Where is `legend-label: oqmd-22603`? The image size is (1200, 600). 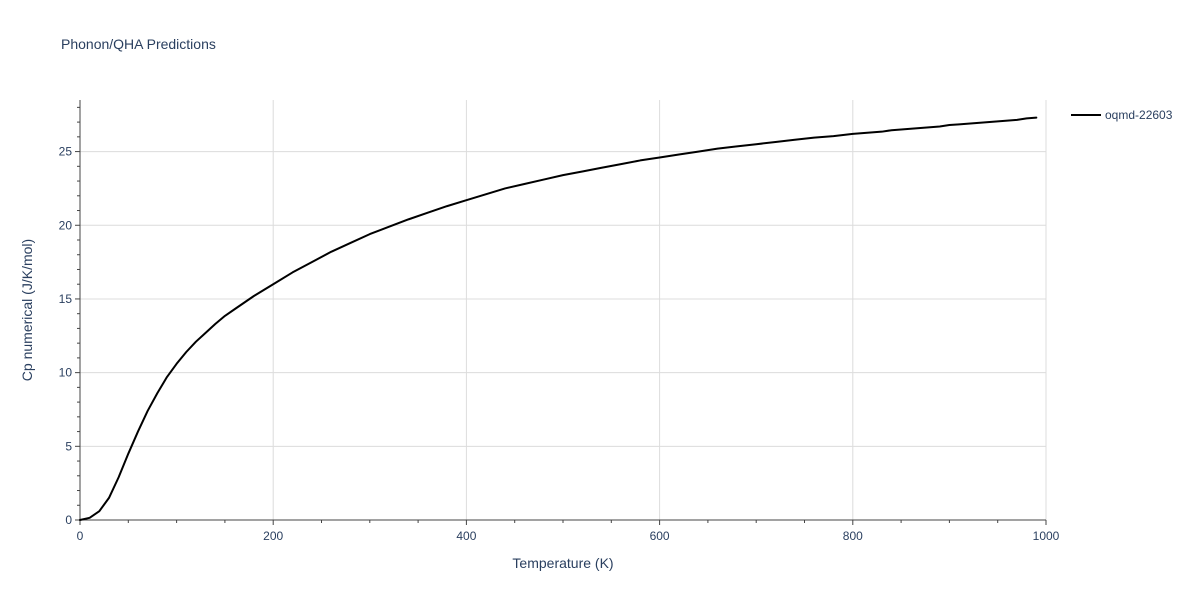
legend-label: oqmd-22603 is located at coordinates (1139, 115).